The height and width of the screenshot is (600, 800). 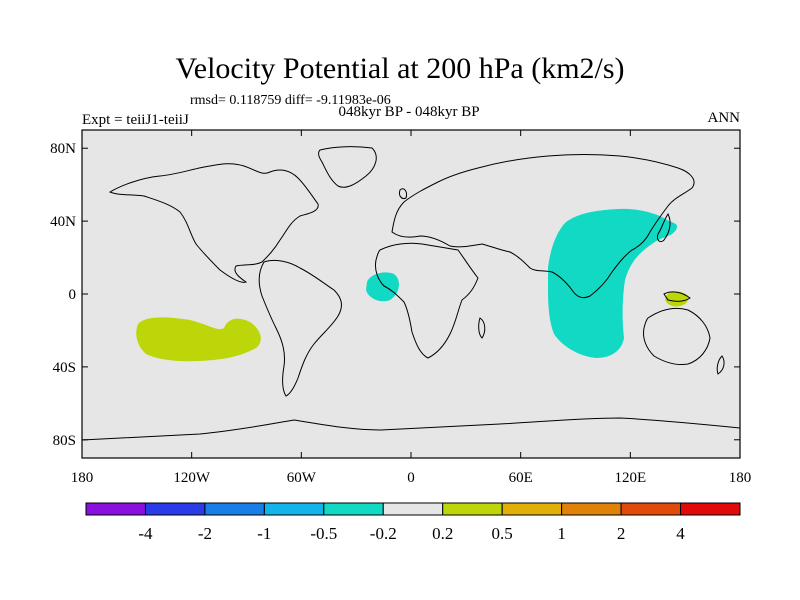 I want to click on colorbar-label: 1, so click(x=561, y=533).